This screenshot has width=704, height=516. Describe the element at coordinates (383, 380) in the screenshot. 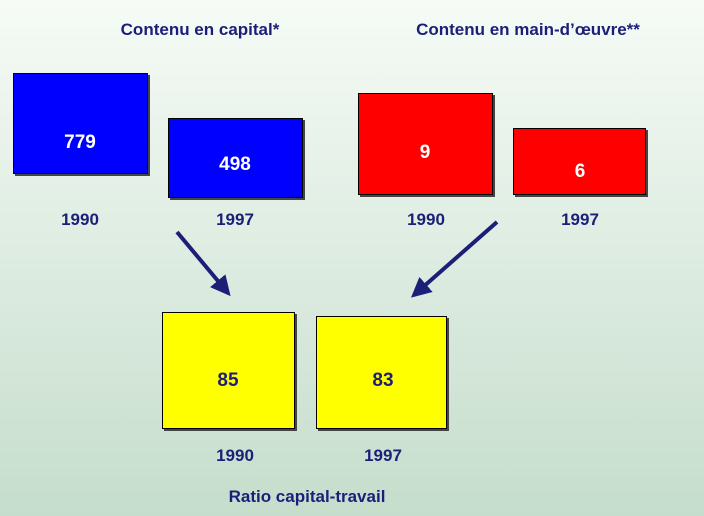

I see `box-value: 83` at that location.